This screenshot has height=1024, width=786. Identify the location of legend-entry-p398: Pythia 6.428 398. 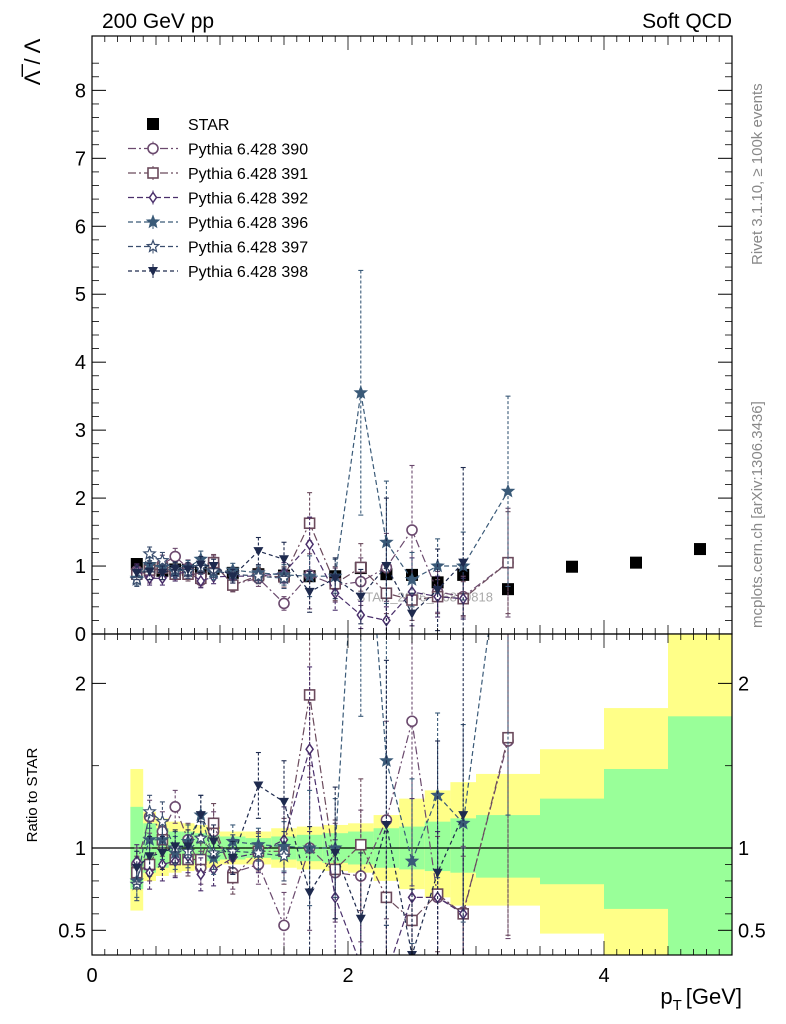
(218, 272).